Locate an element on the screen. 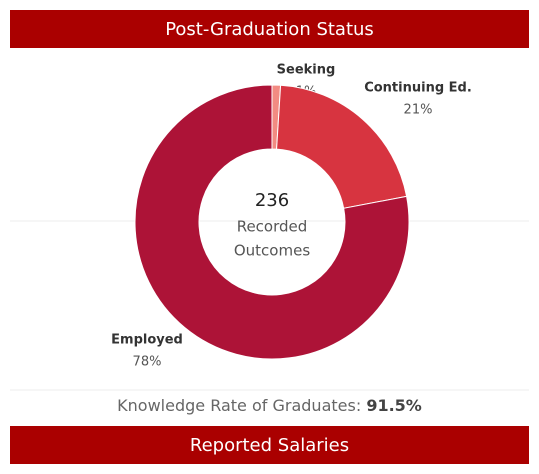 Image resolution: width=539 pixels, height=474 pixels. slice-label: Employed is located at coordinates (147, 340).